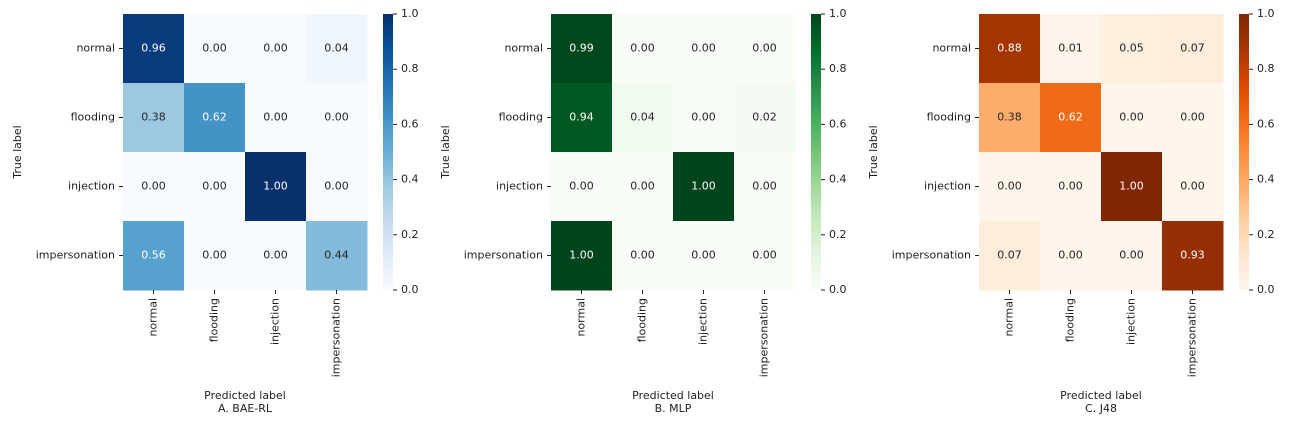 Image resolution: width=1290 pixels, height=428 pixels. I want to click on cell-label: 0.02, so click(764, 117).